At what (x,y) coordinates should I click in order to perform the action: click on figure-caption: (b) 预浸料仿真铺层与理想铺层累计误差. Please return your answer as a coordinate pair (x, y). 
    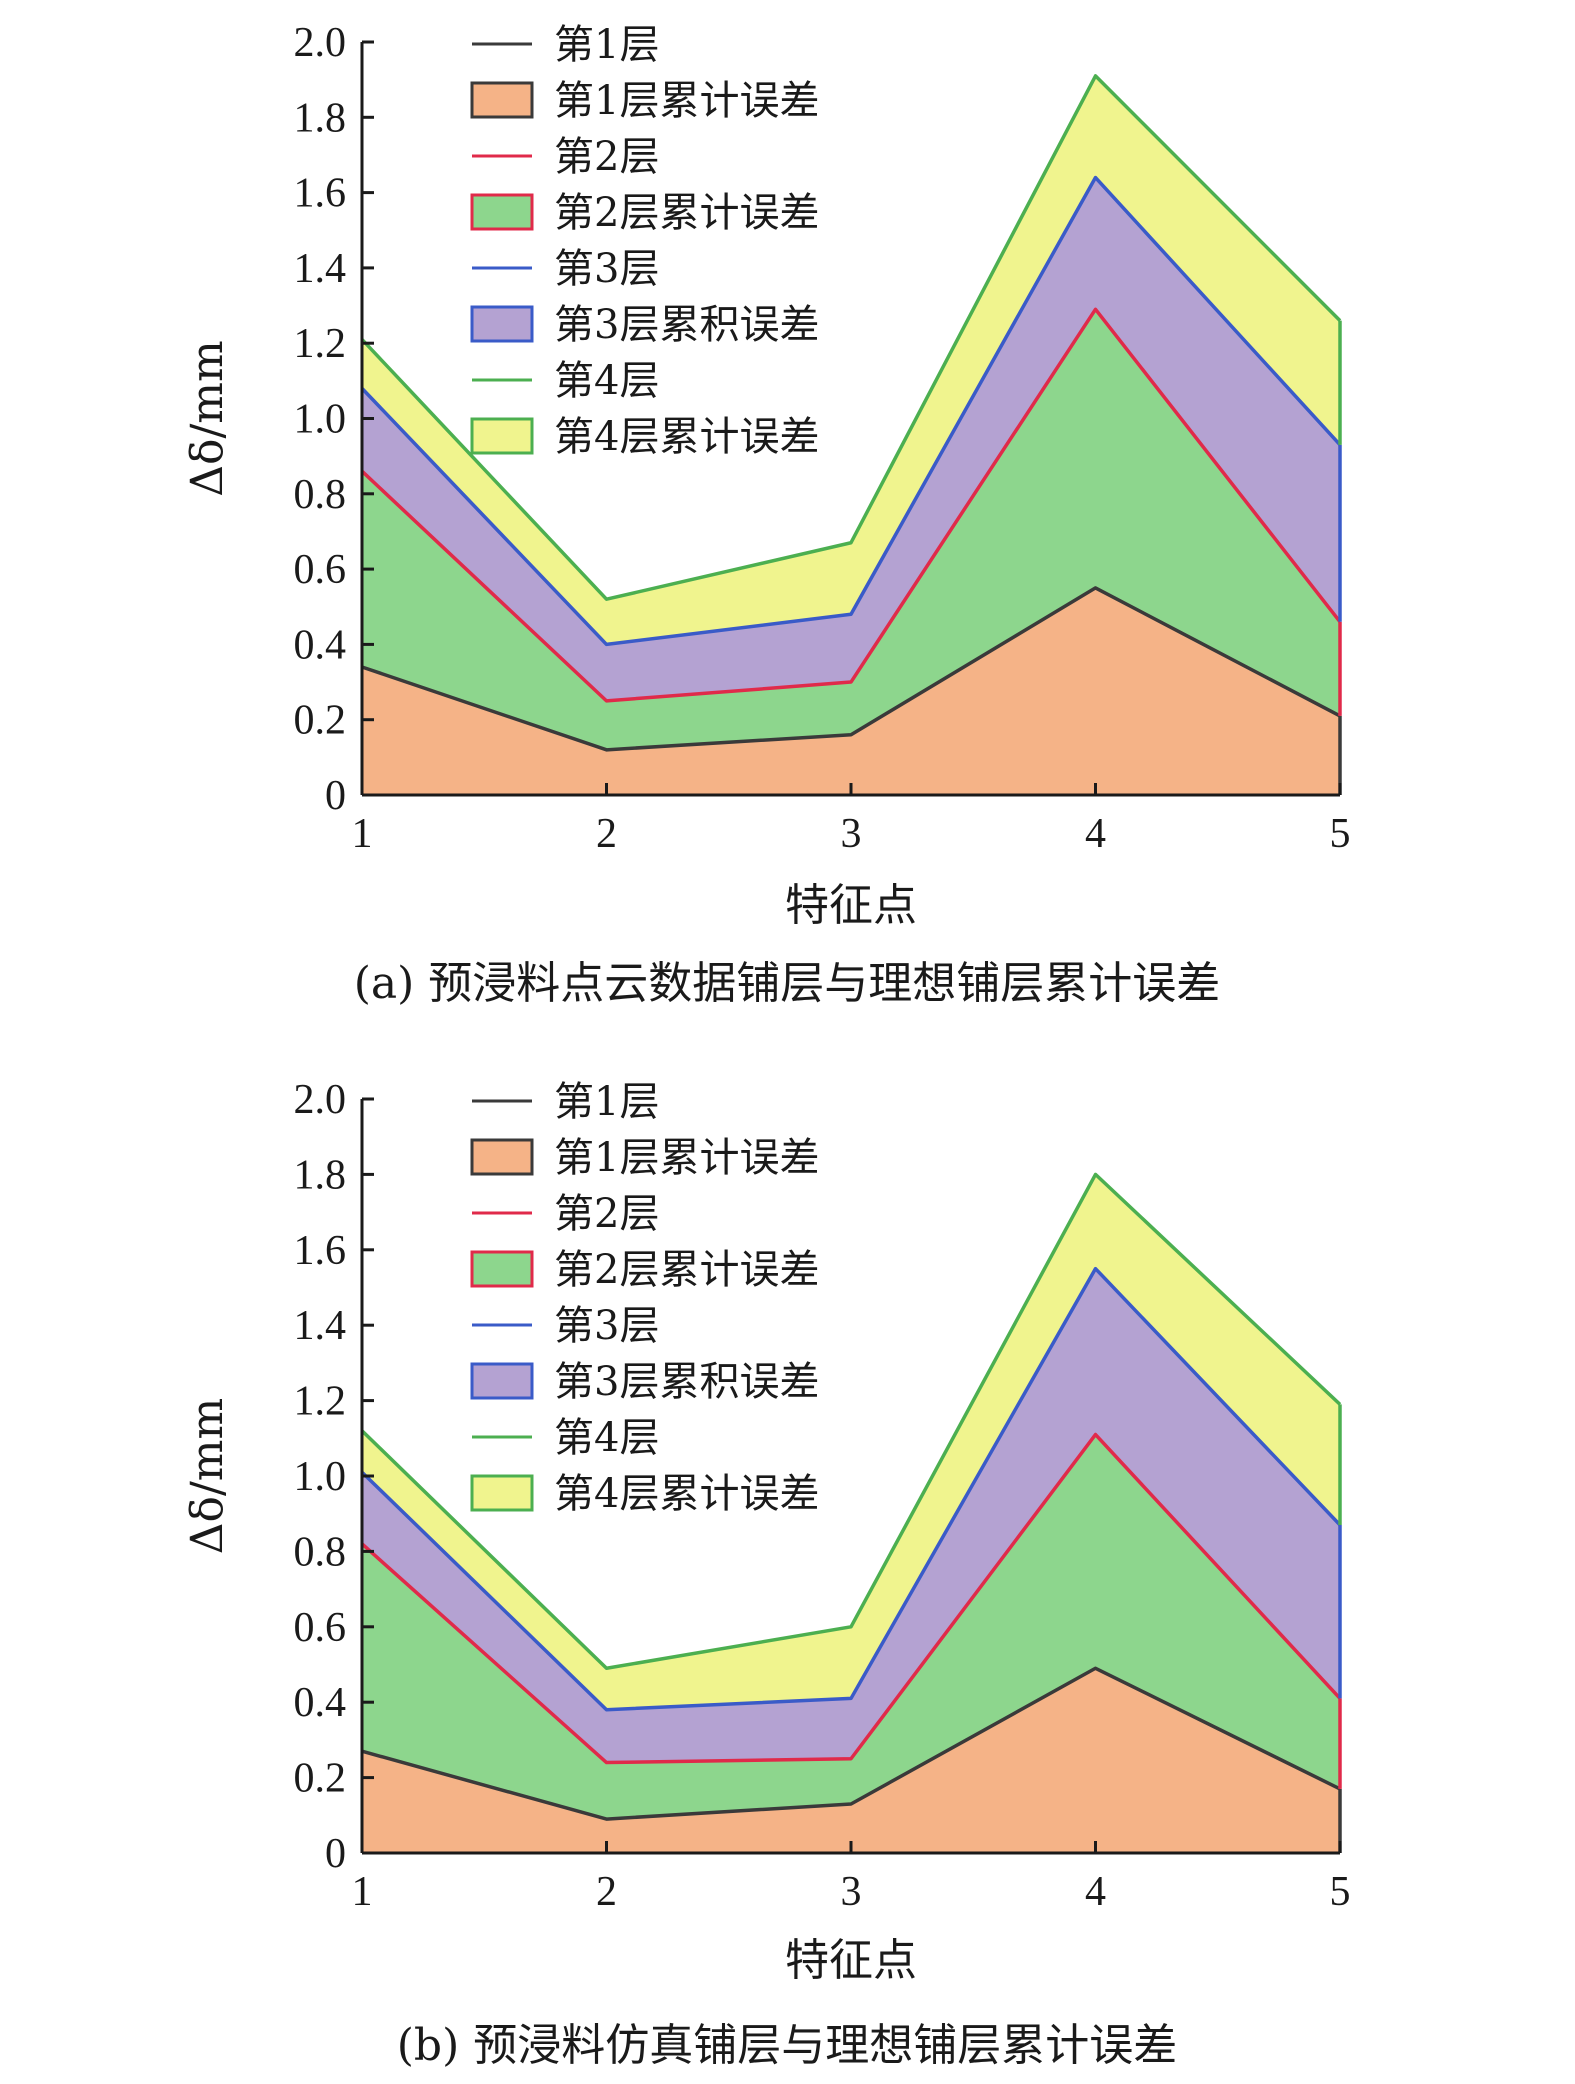
    Looking at the image, I should click on (787, 2045).